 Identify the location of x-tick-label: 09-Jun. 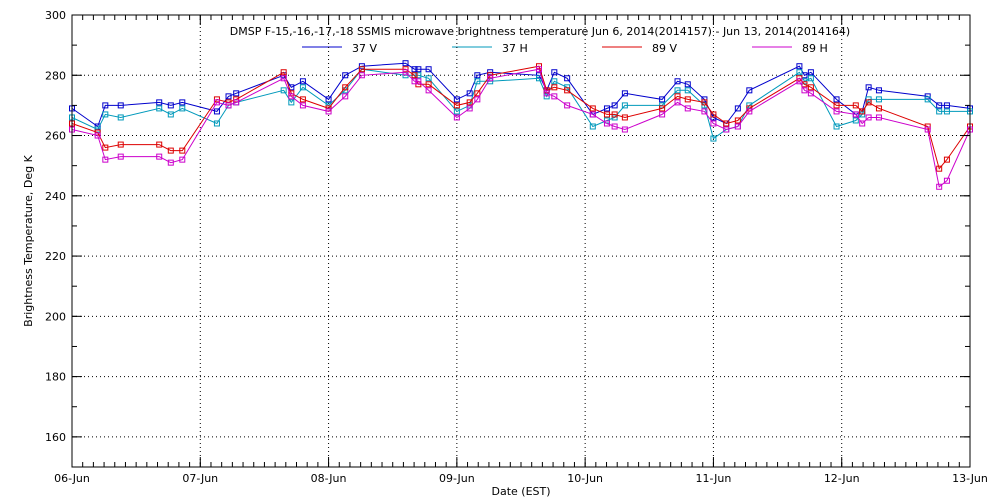
(457, 478).